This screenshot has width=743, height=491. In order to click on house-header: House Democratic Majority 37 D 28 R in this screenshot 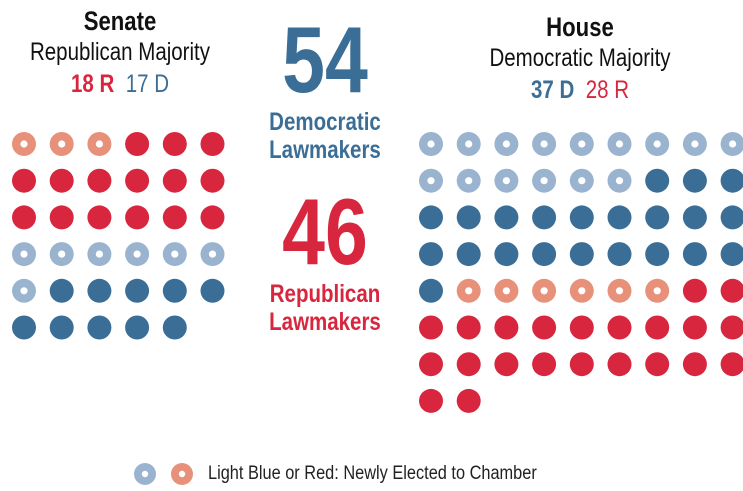, I will do `click(580, 59)`.